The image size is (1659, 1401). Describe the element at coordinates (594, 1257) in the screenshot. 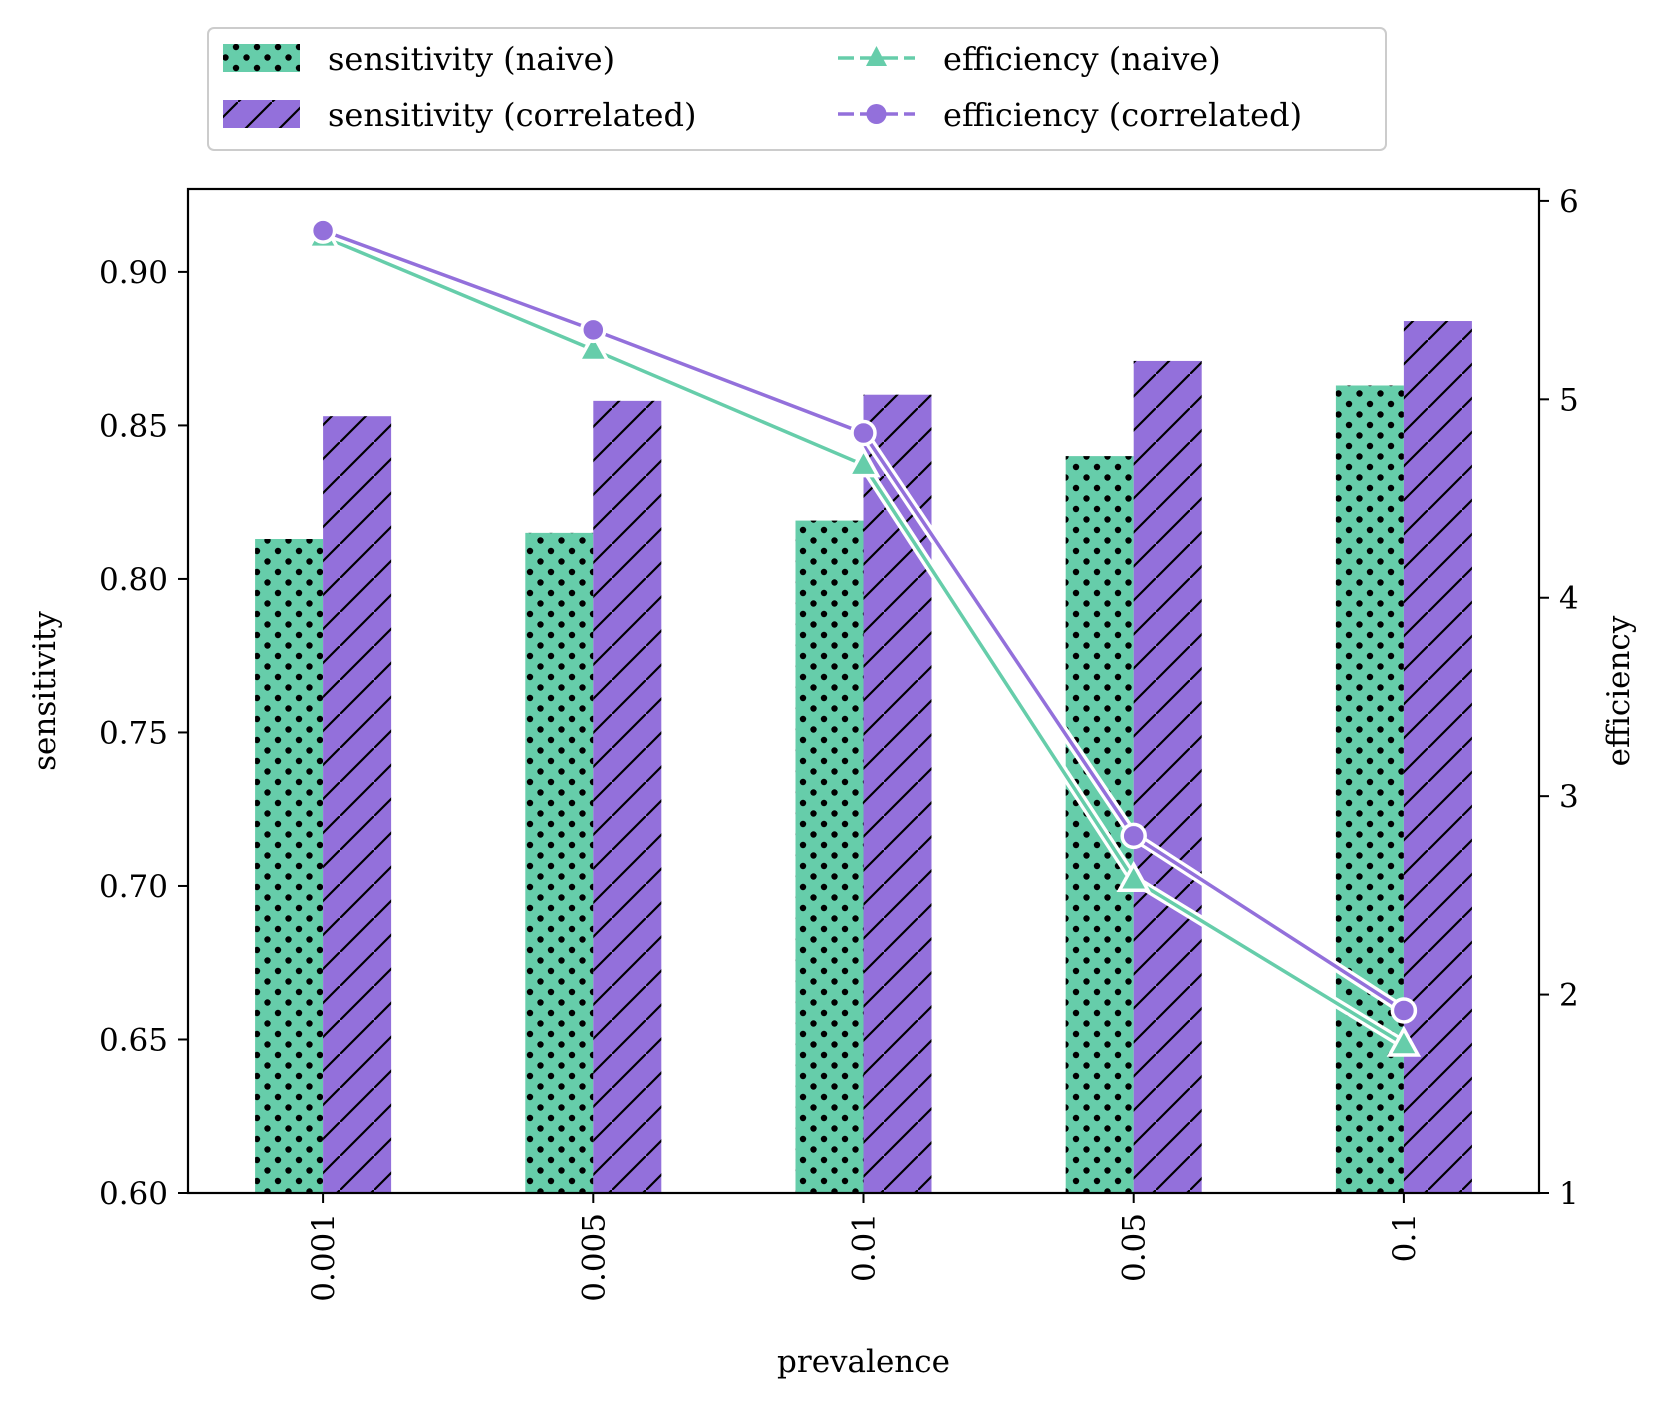

I see `x-tick-label: 0.005` at that location.